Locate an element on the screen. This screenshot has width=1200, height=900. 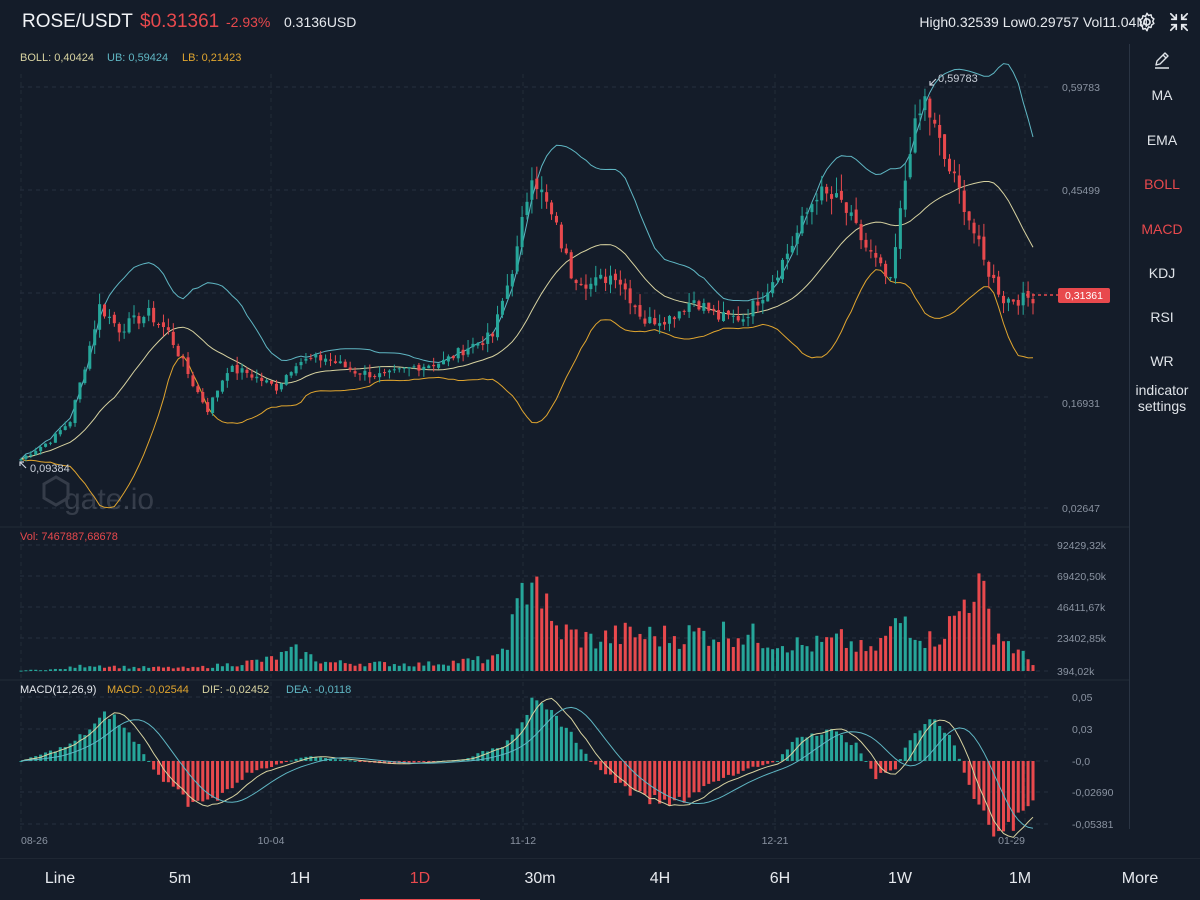
pencil-icon is located at coordinates (1162, 60).